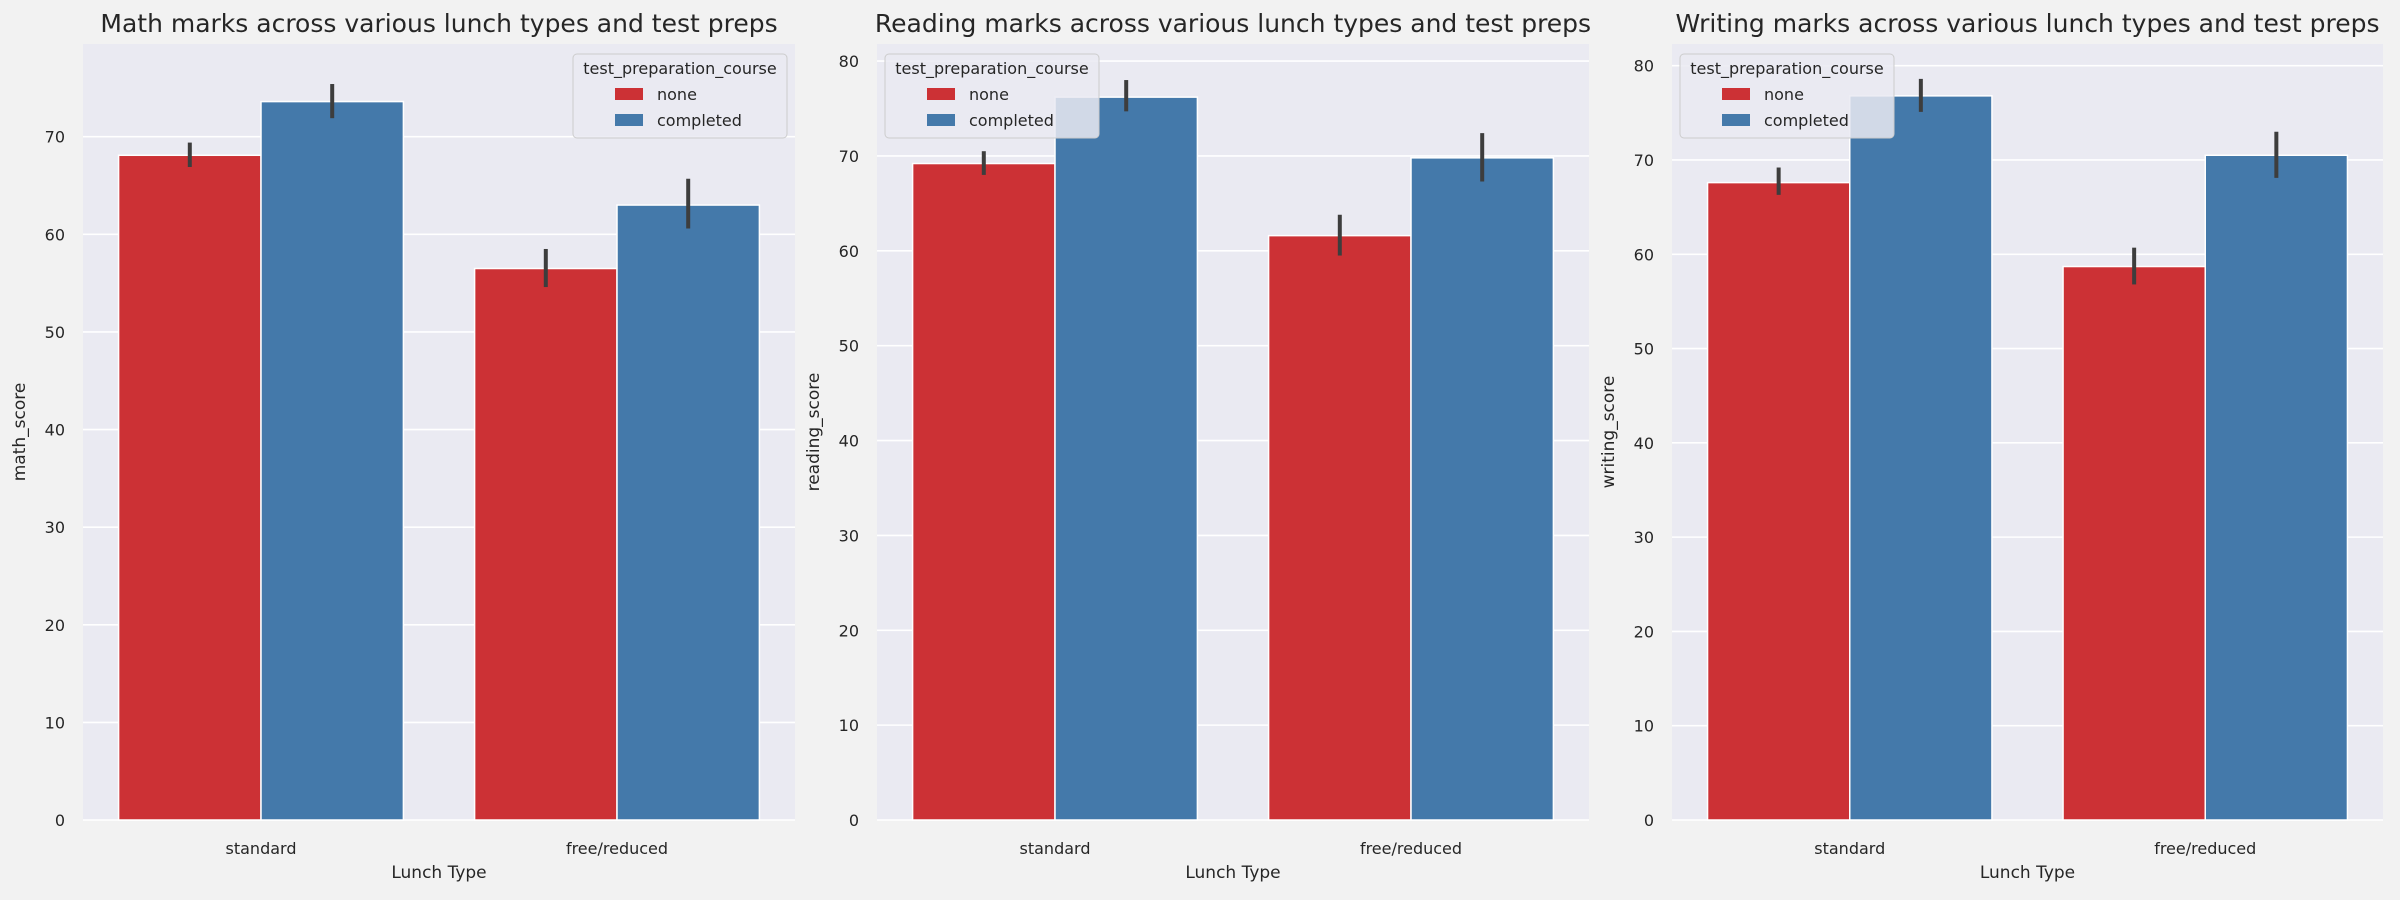  I want to click on y-axis-label: math_score, so click(20, 432).